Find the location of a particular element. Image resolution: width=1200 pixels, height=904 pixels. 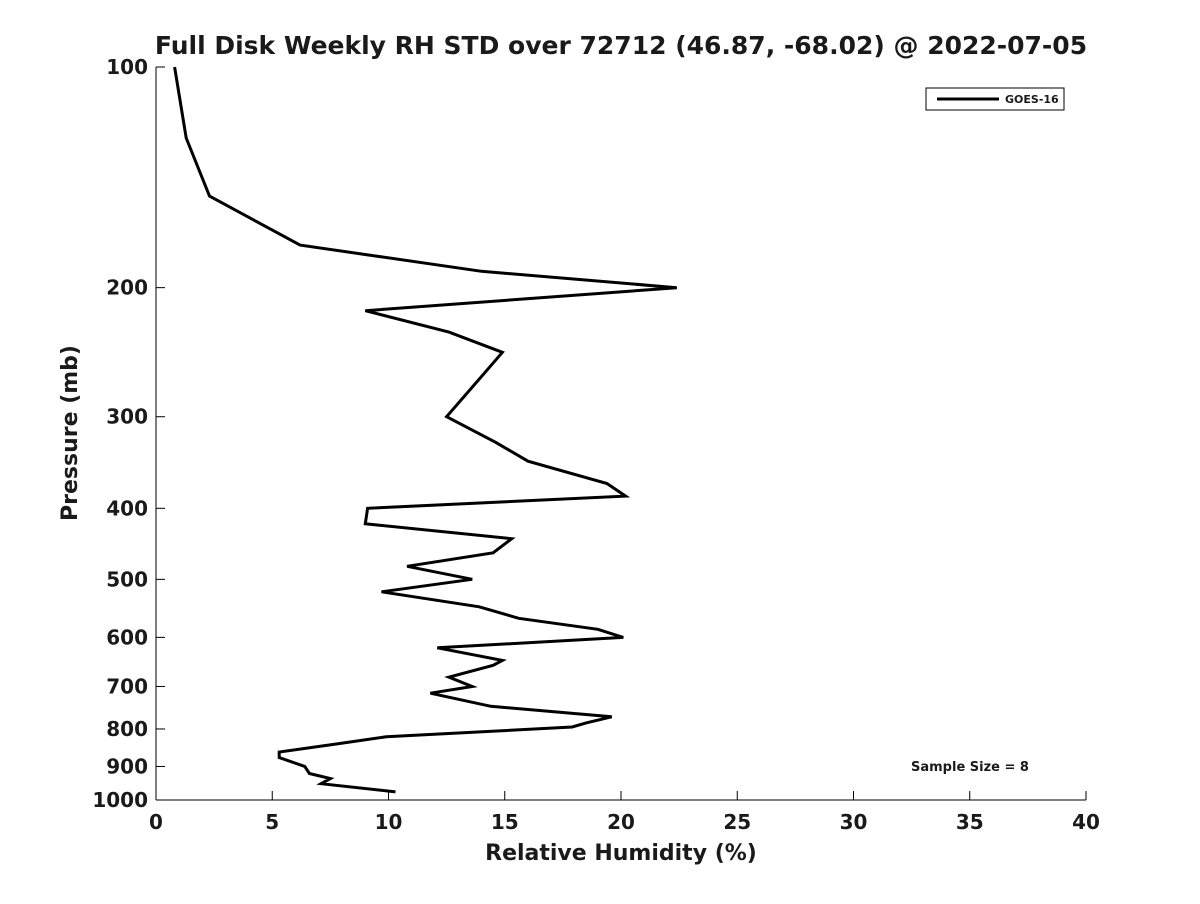

x-tick-label: 25 is located at coordinates (737, 822).